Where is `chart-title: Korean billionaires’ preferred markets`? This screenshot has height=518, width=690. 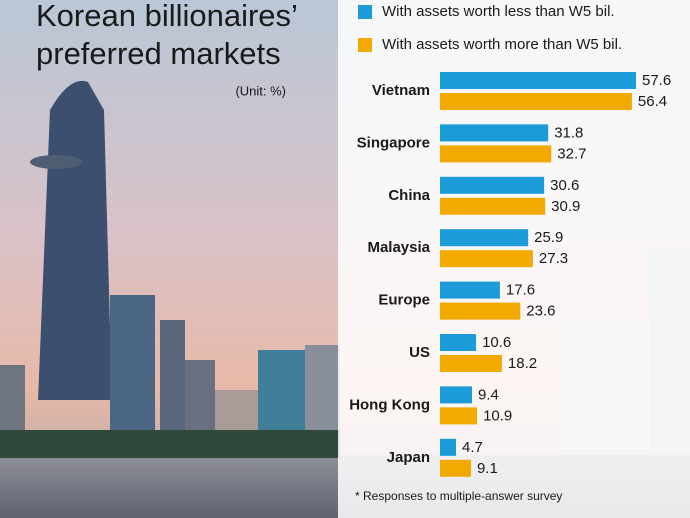
chart-title: Korean billionaires’ preferred markets is located at coordinates (167, 35).